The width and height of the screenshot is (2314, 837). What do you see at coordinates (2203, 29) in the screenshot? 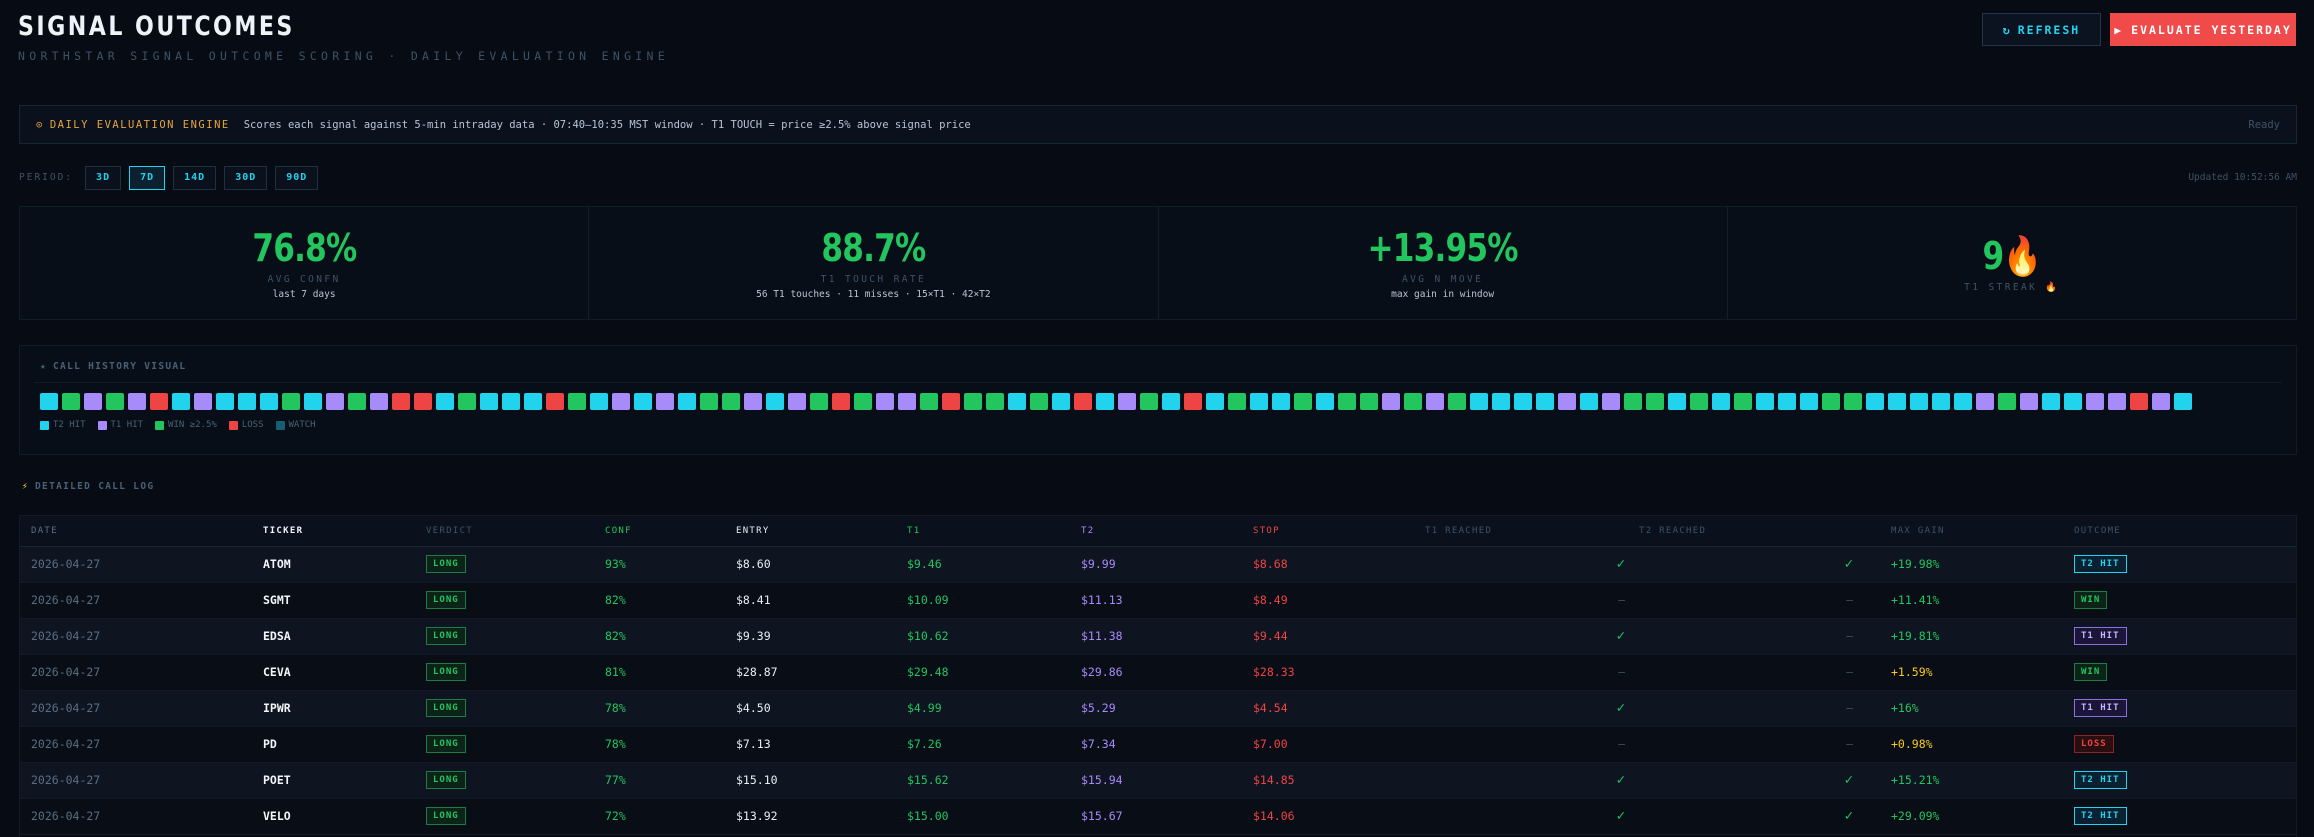
I see `evaluate-yesterday-button: ▶ EVALUATE YESTERDAY` at bounding box center [2203, 29].